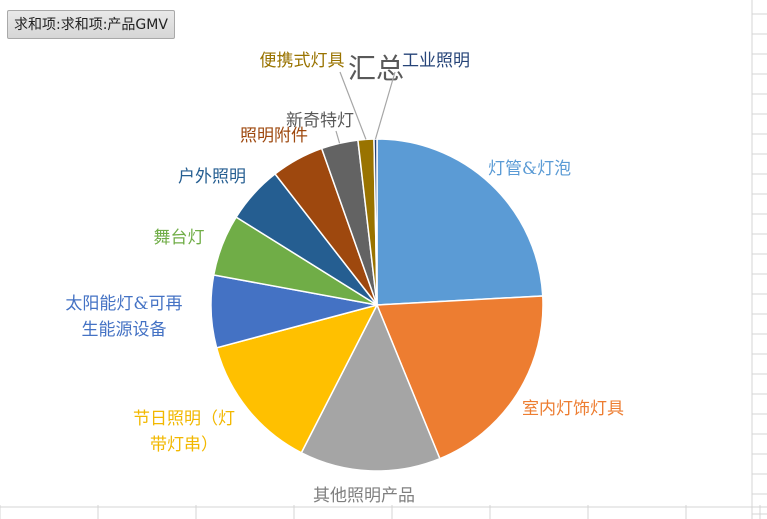  Describe the element at coordinates (184, 432) in the screenshot. I see `slice-label: 节日照明（灯带灯串）` at that location.